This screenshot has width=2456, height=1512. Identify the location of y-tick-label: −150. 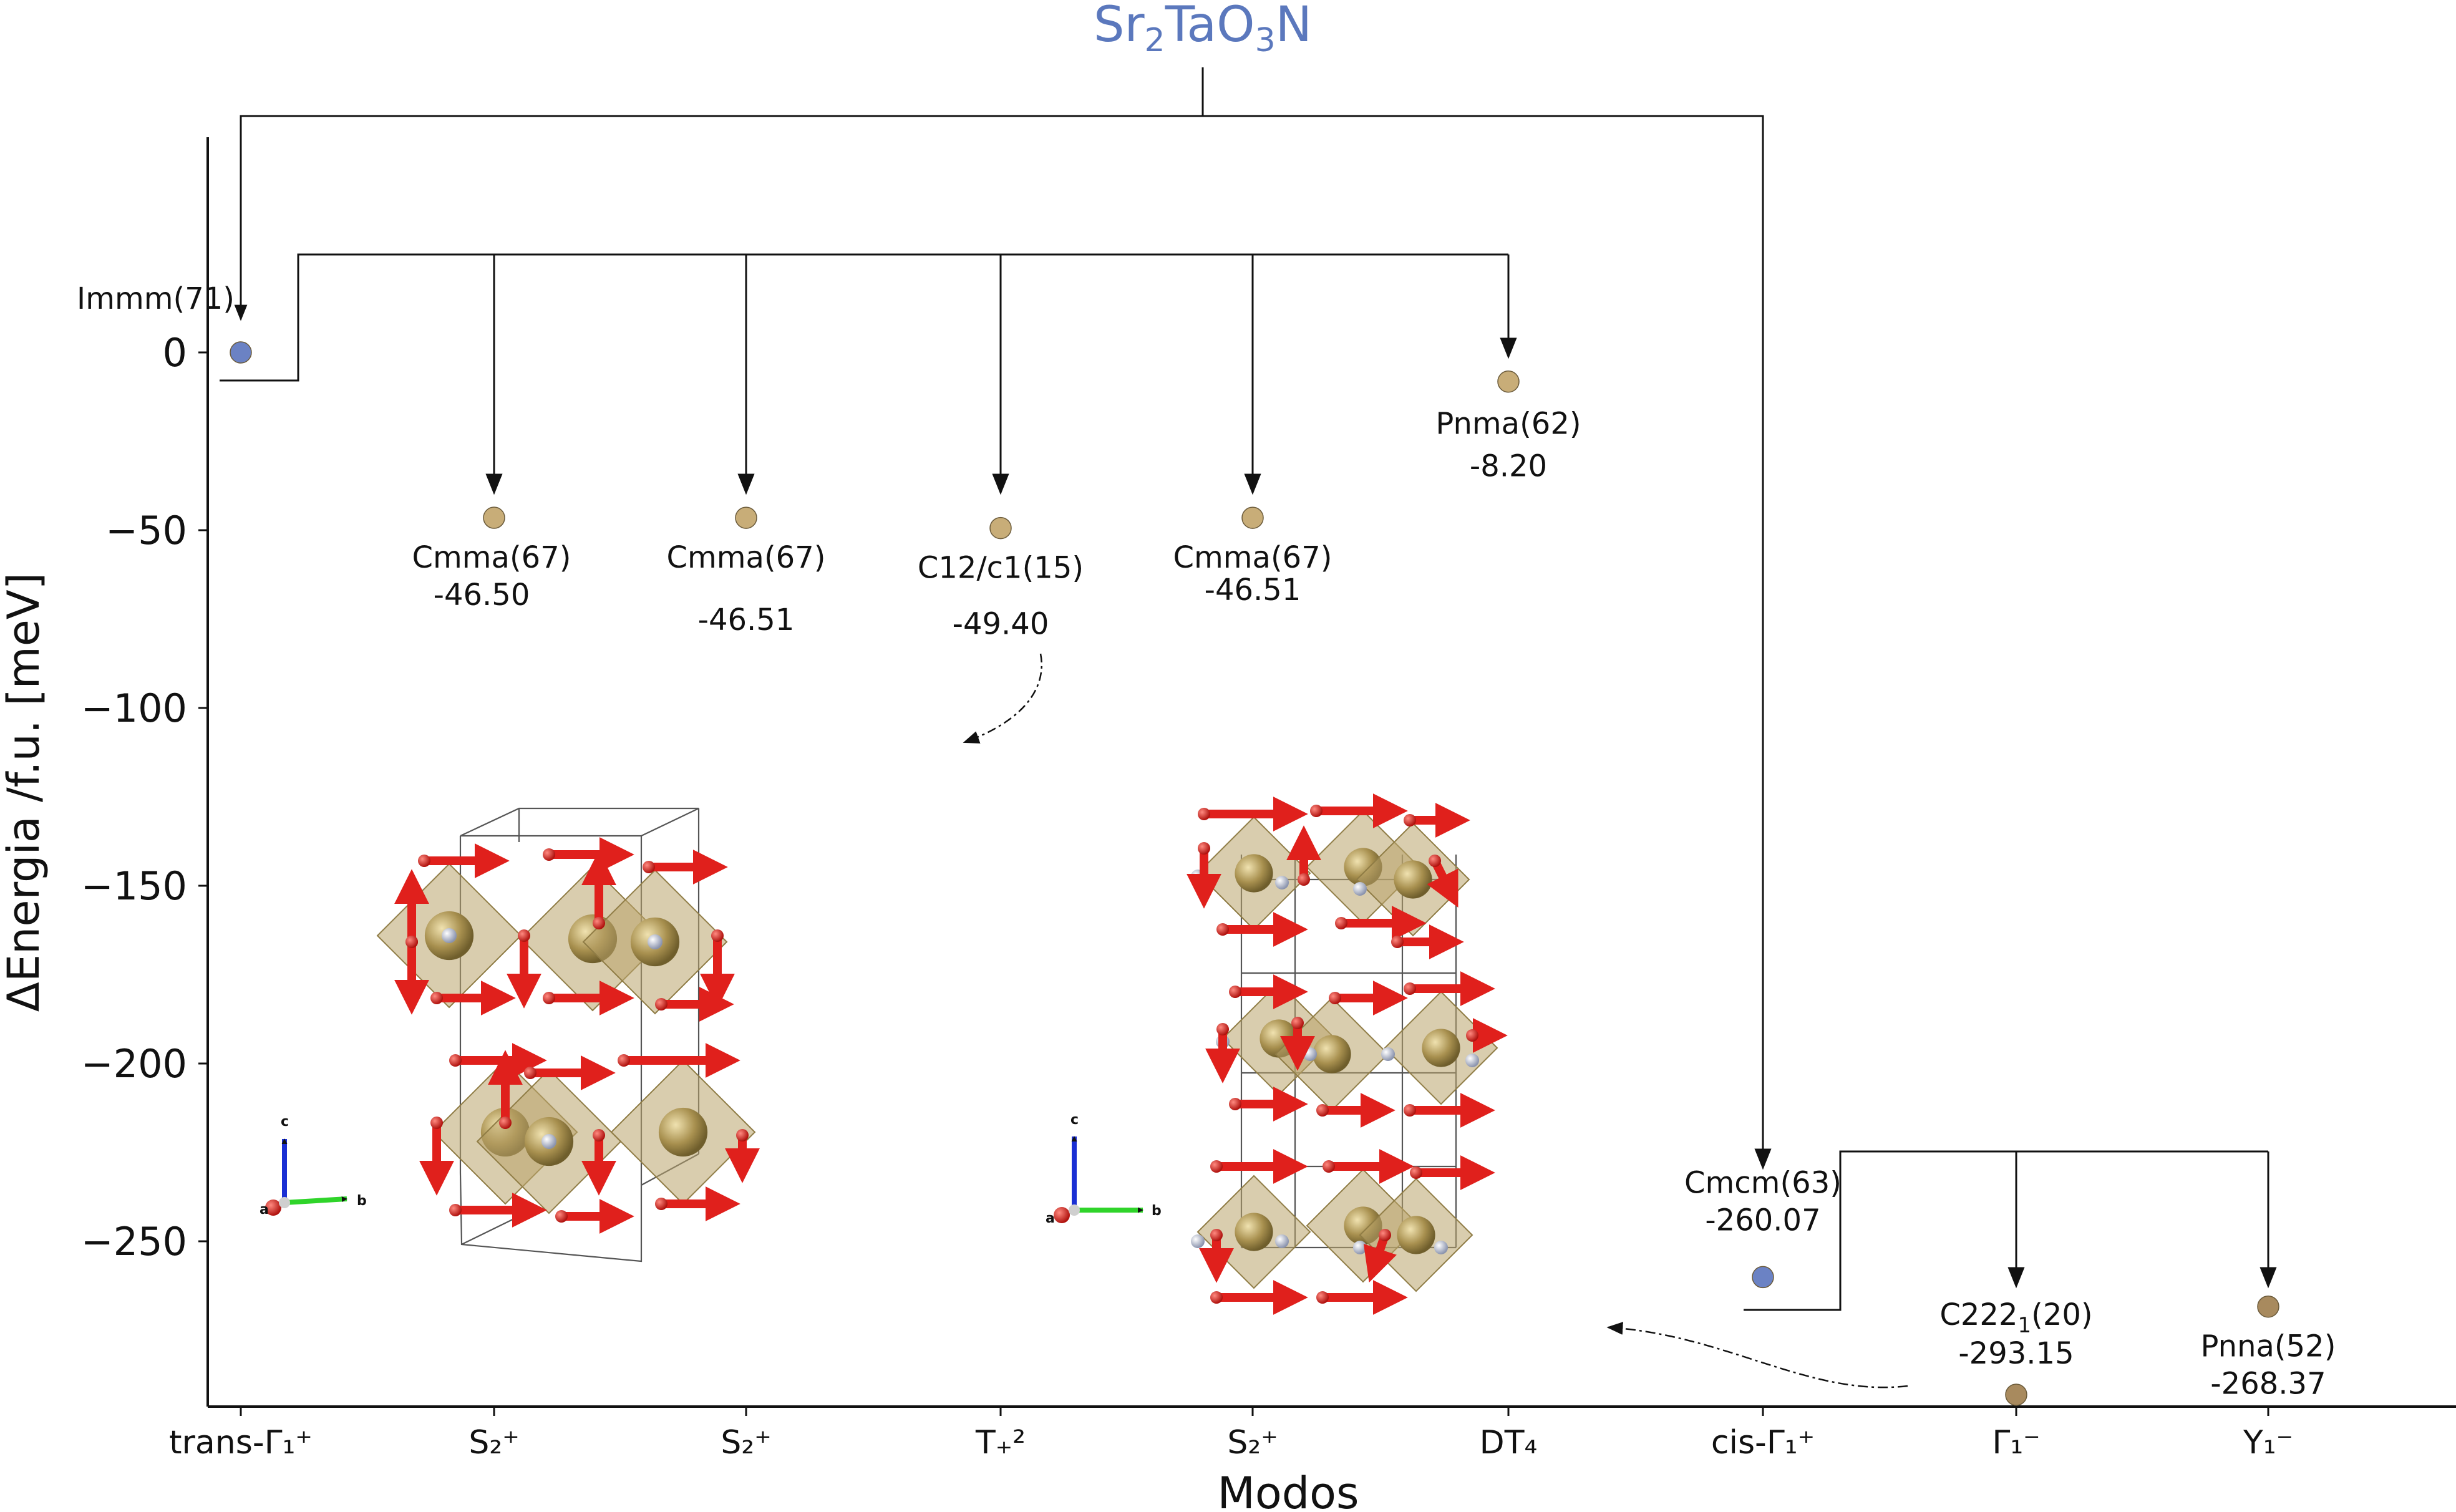
(134, 886).